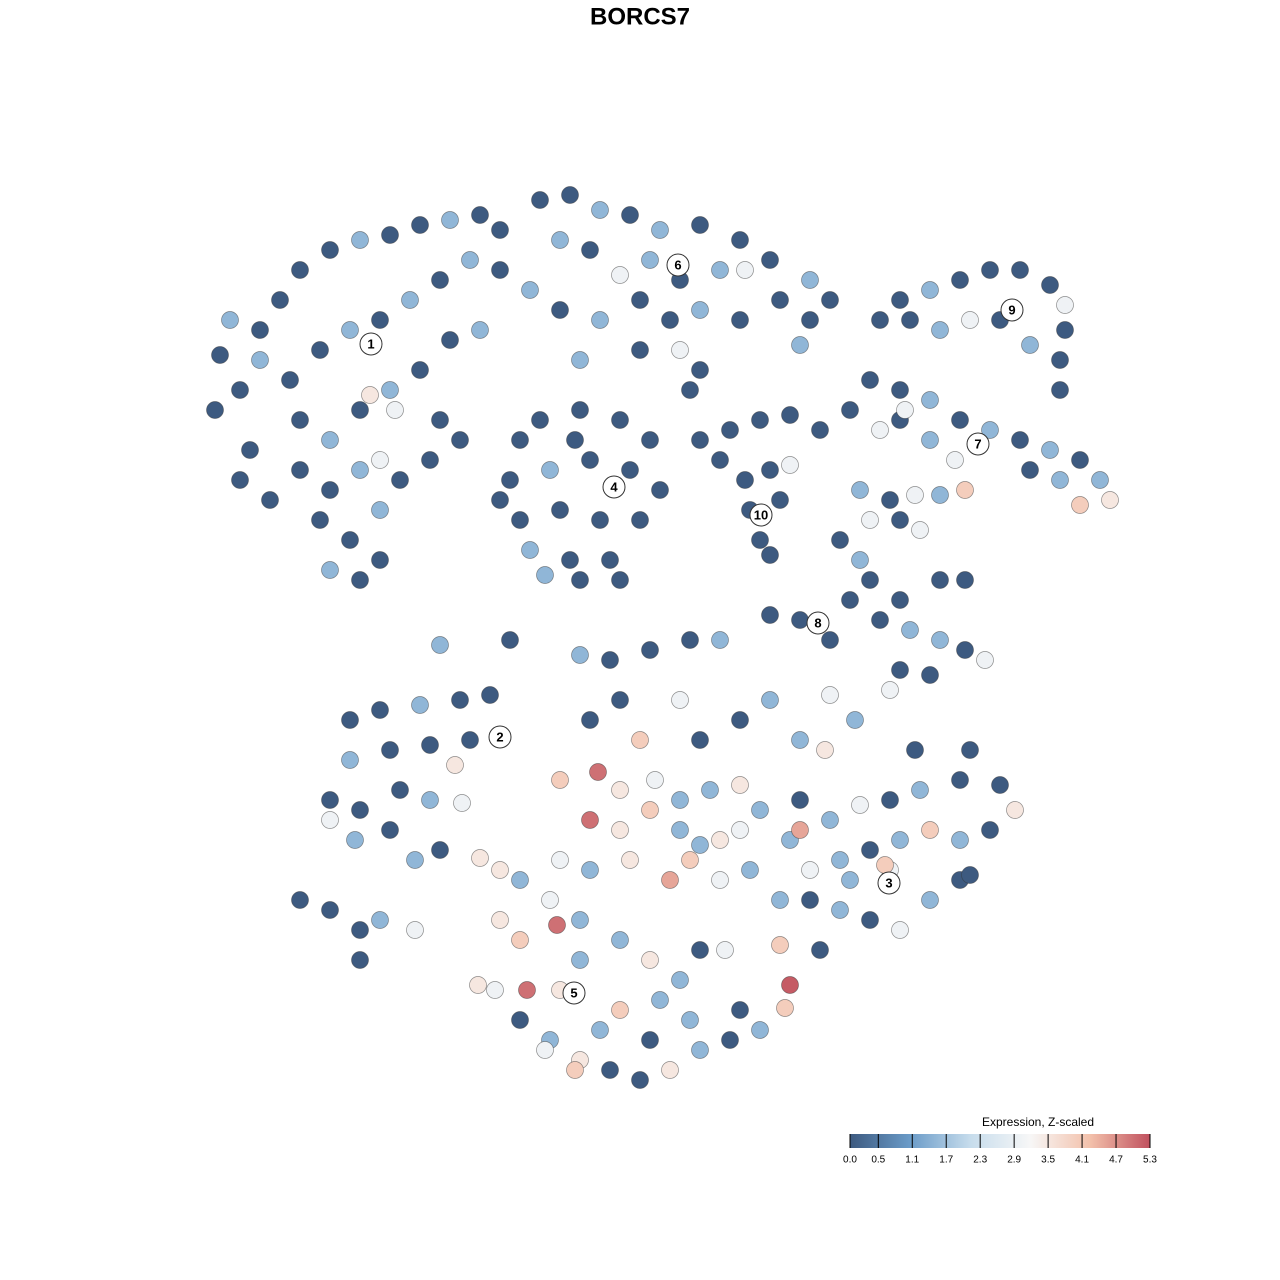  What do you see at coordinates (1048, 1160) in the screenshot?
I see `colorbar-tick-label: 3.5` at bounding box center [1048, 1160].